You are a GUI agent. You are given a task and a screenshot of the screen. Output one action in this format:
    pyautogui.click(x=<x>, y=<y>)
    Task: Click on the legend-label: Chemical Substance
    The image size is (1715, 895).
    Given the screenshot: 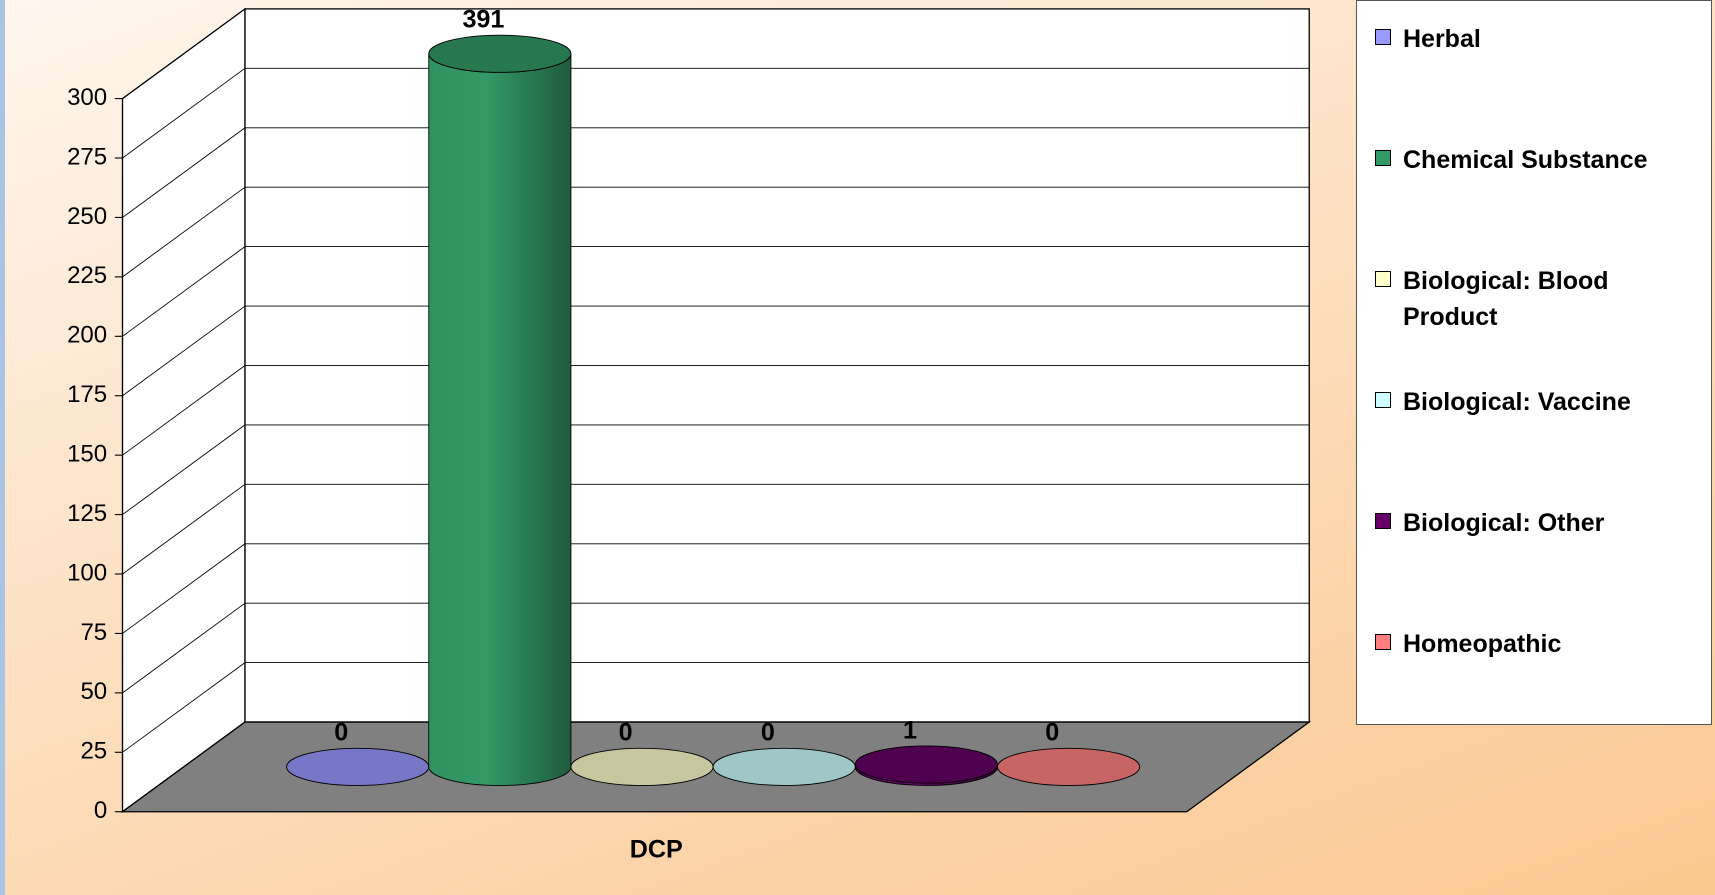 What is the action you would take?
    pyautogui.click(x=1525, y=160)
    